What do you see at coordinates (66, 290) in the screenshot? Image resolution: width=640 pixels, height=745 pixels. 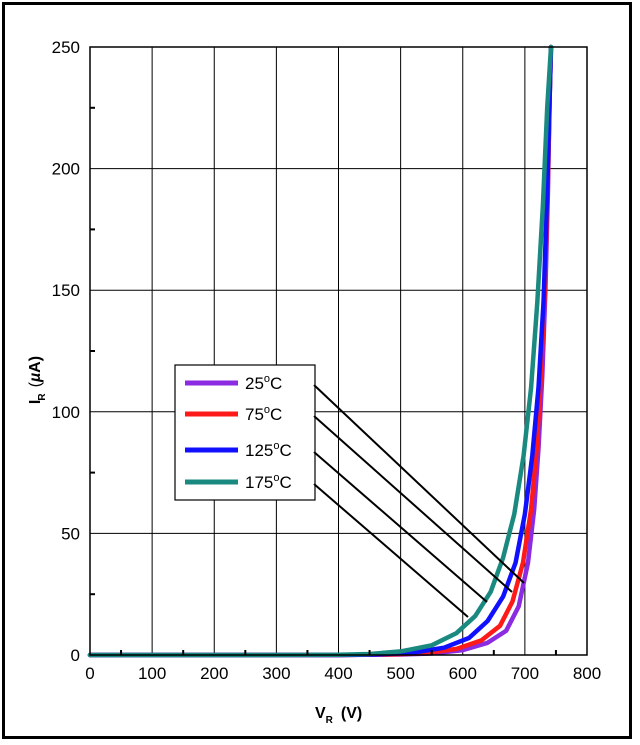 I see `y-tick-label-150: 150` at bounding box center [66, 290].